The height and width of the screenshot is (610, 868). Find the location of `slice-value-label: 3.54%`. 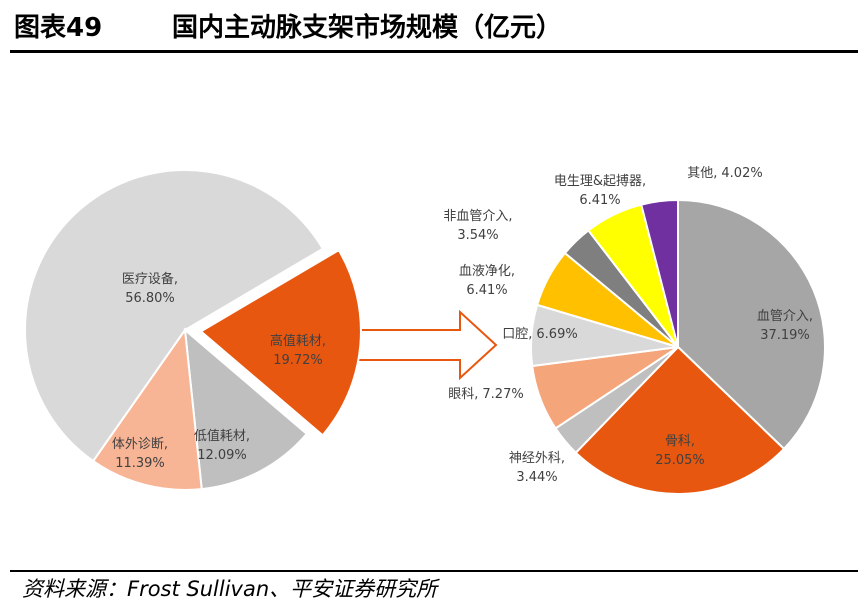

slice-value-label: 3.54% is located at coordinates (477, 235).